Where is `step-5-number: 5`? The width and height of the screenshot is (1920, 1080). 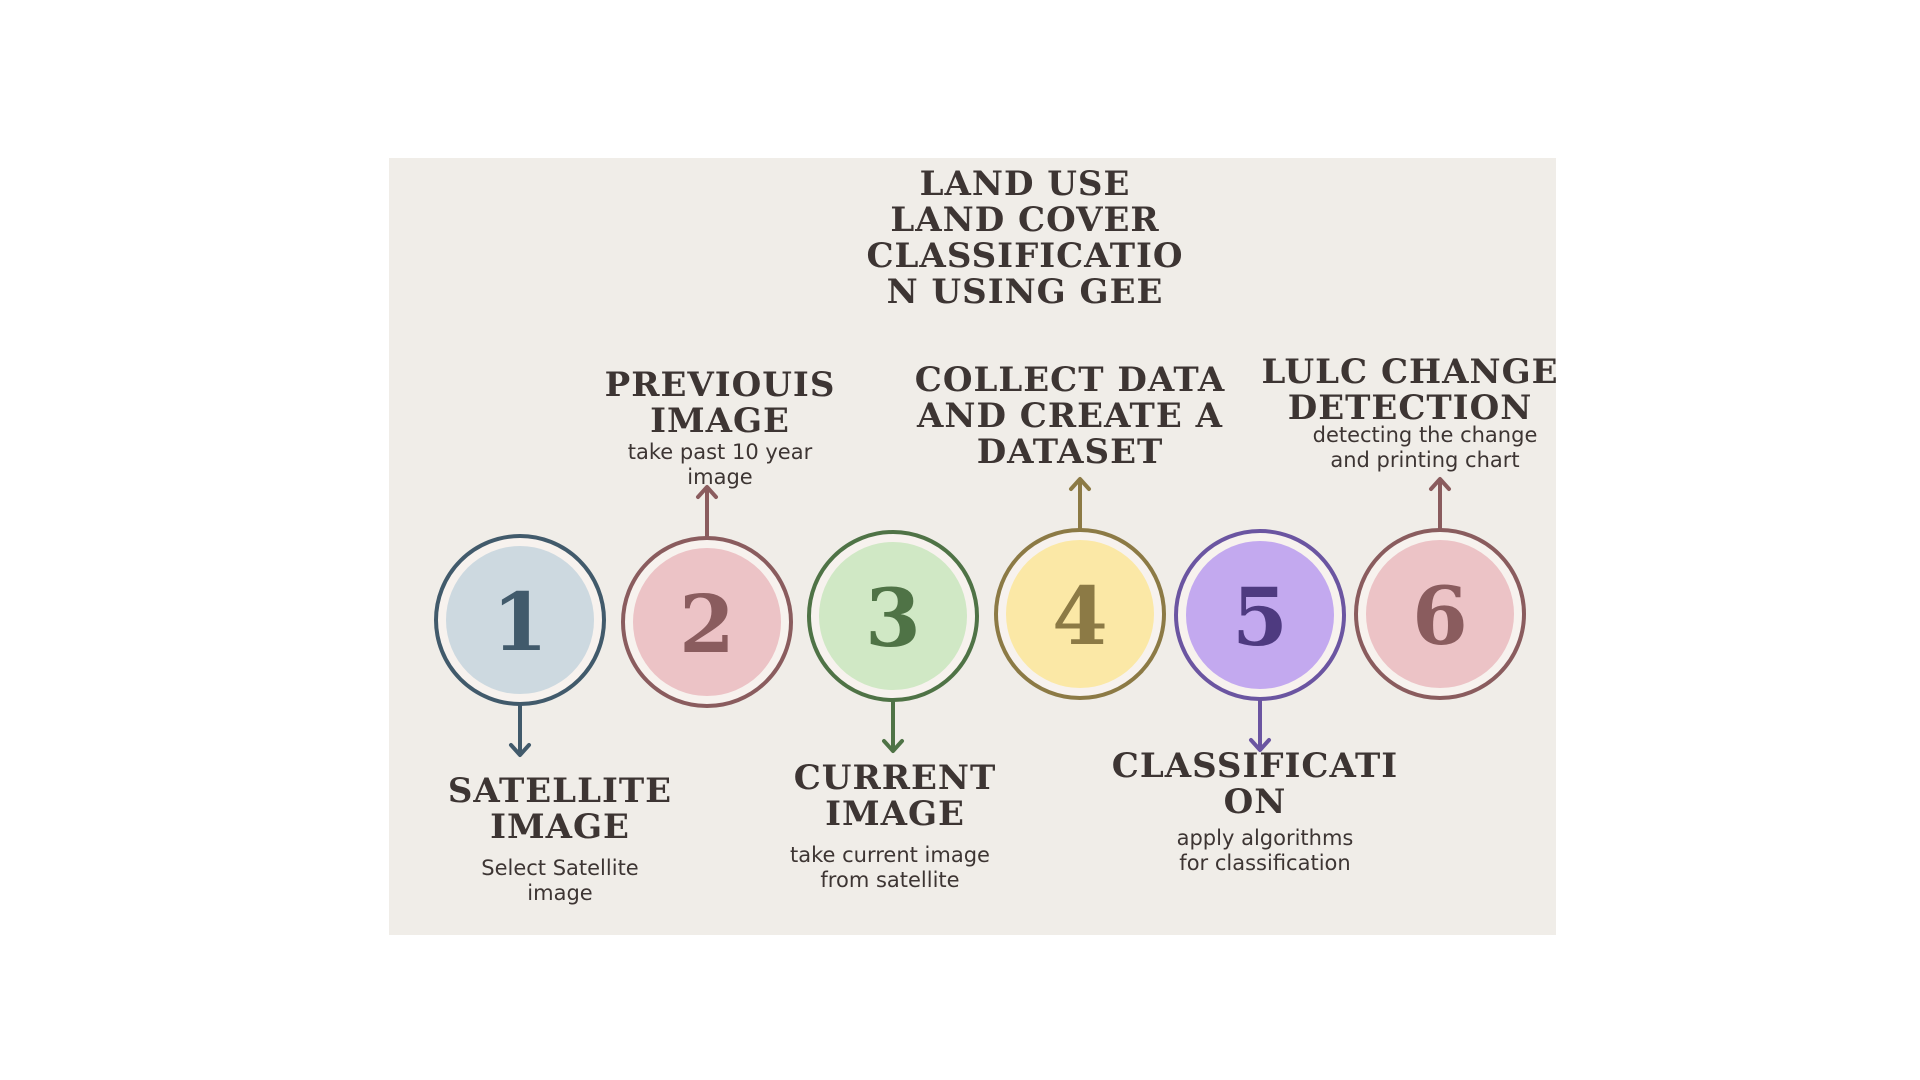
step-5-number: 5 is located at coordinates (1260, 617).